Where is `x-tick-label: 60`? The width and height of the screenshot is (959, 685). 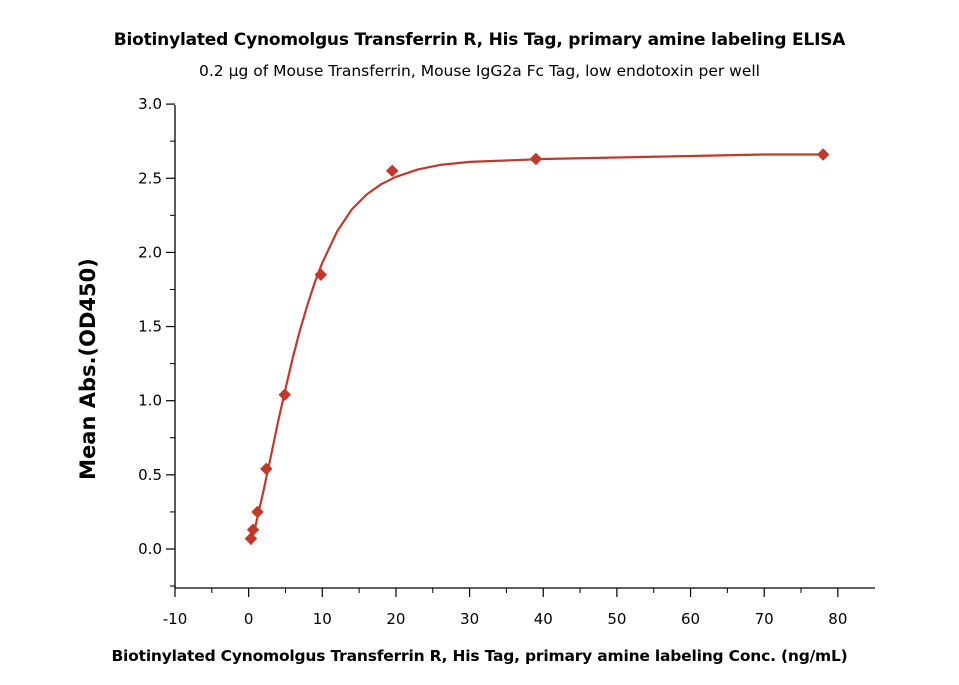 x-tick-label: 60 is located at coordinates (690, 619).